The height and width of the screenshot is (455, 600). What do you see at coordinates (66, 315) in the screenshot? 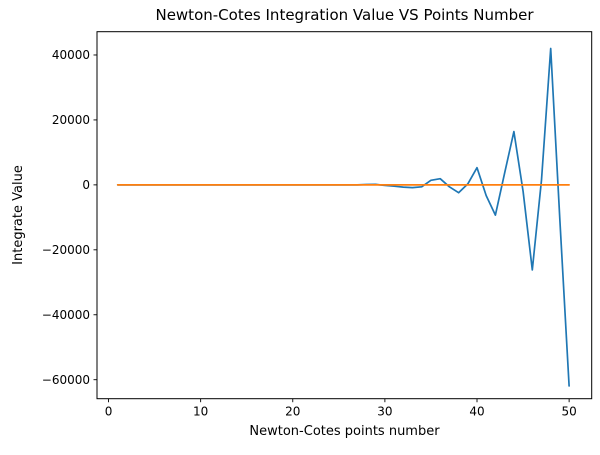
I see `y-tick-label: −40000` at bounding box center [66, 315].